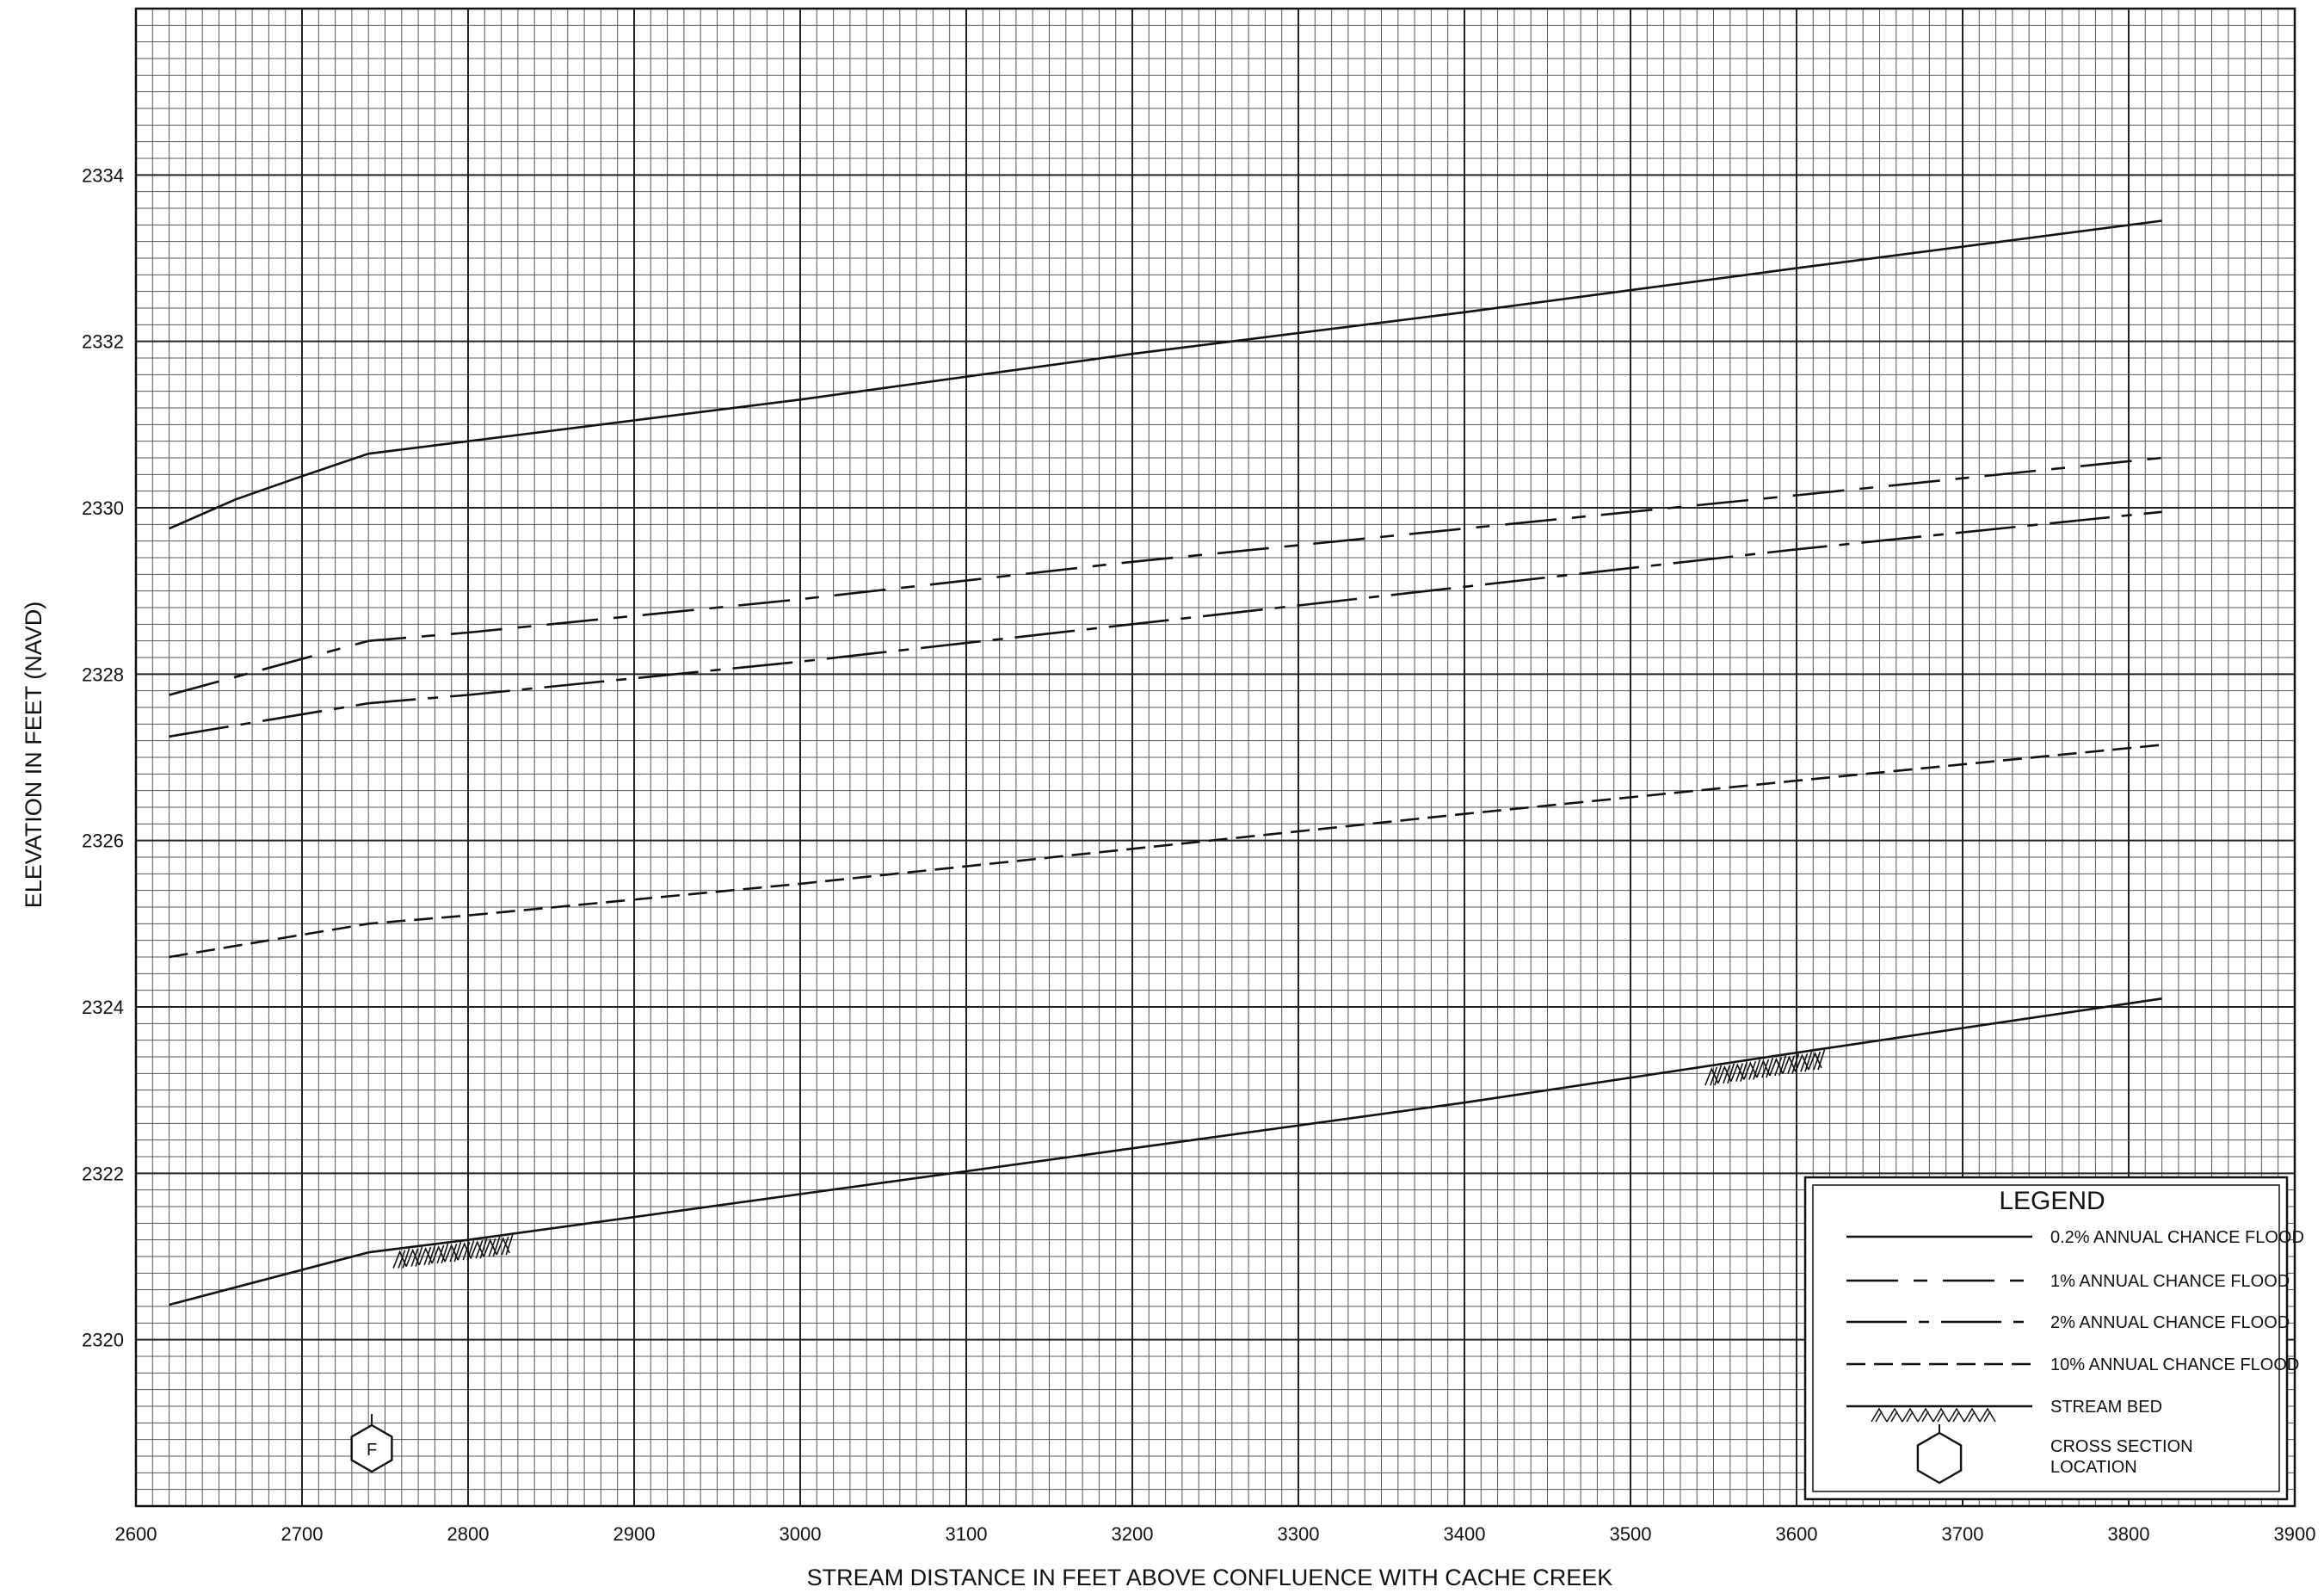  What do you see at coordinates (1133, 1534) in the screenshot?
I see `x-tick-label: 3200` at bounding box center [1133, 1534].